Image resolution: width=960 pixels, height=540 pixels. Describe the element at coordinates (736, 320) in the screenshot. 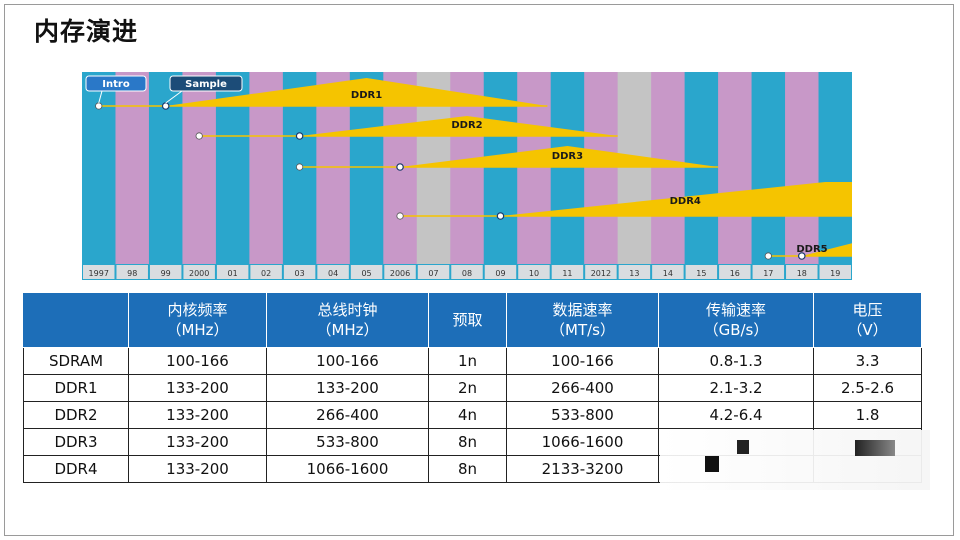

I see `column-header: 传输速率 （GB/s）` at that location.